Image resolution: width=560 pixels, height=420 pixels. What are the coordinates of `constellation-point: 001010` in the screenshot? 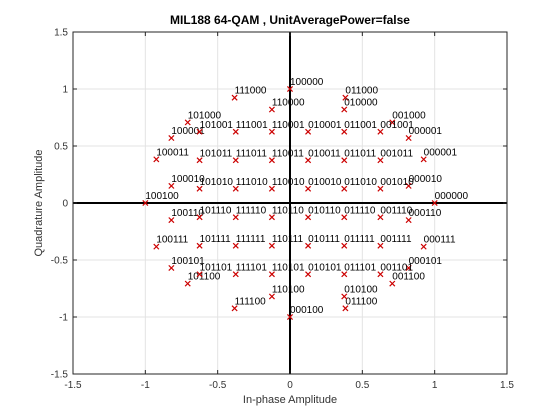 It's located at (395, 184).